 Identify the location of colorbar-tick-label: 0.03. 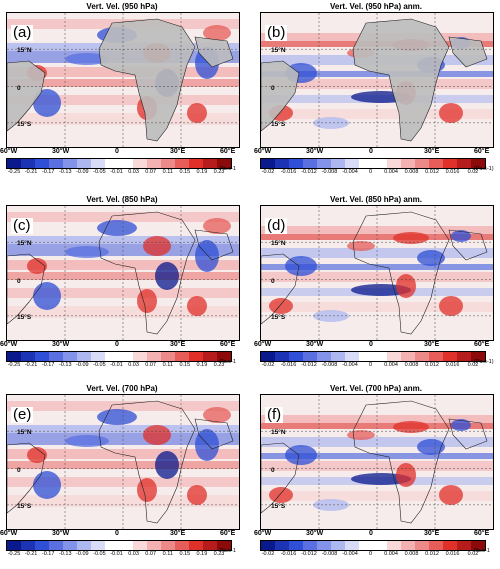
(133, 554).